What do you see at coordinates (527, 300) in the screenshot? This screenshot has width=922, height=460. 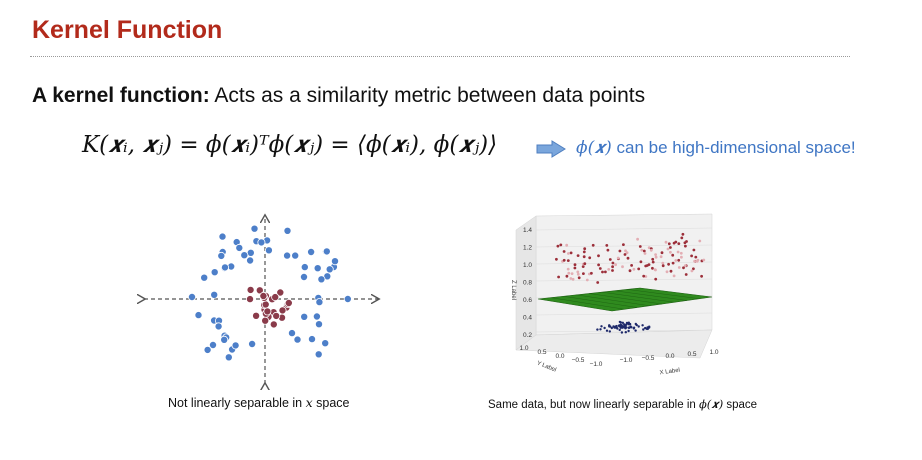 I see `z-tick-label: 0.6` at bounding box center [527, 300].